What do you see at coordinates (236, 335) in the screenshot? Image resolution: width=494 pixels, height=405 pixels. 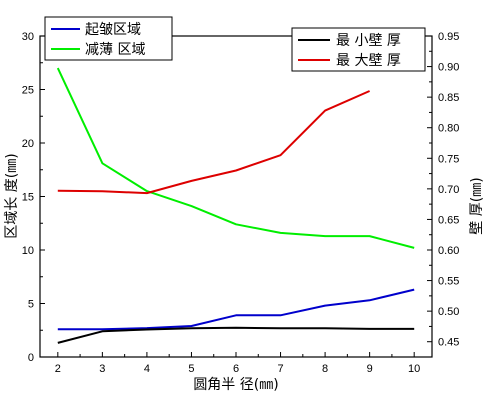 I see `series-min-wall-thickness` at bounding box center [236, 335].